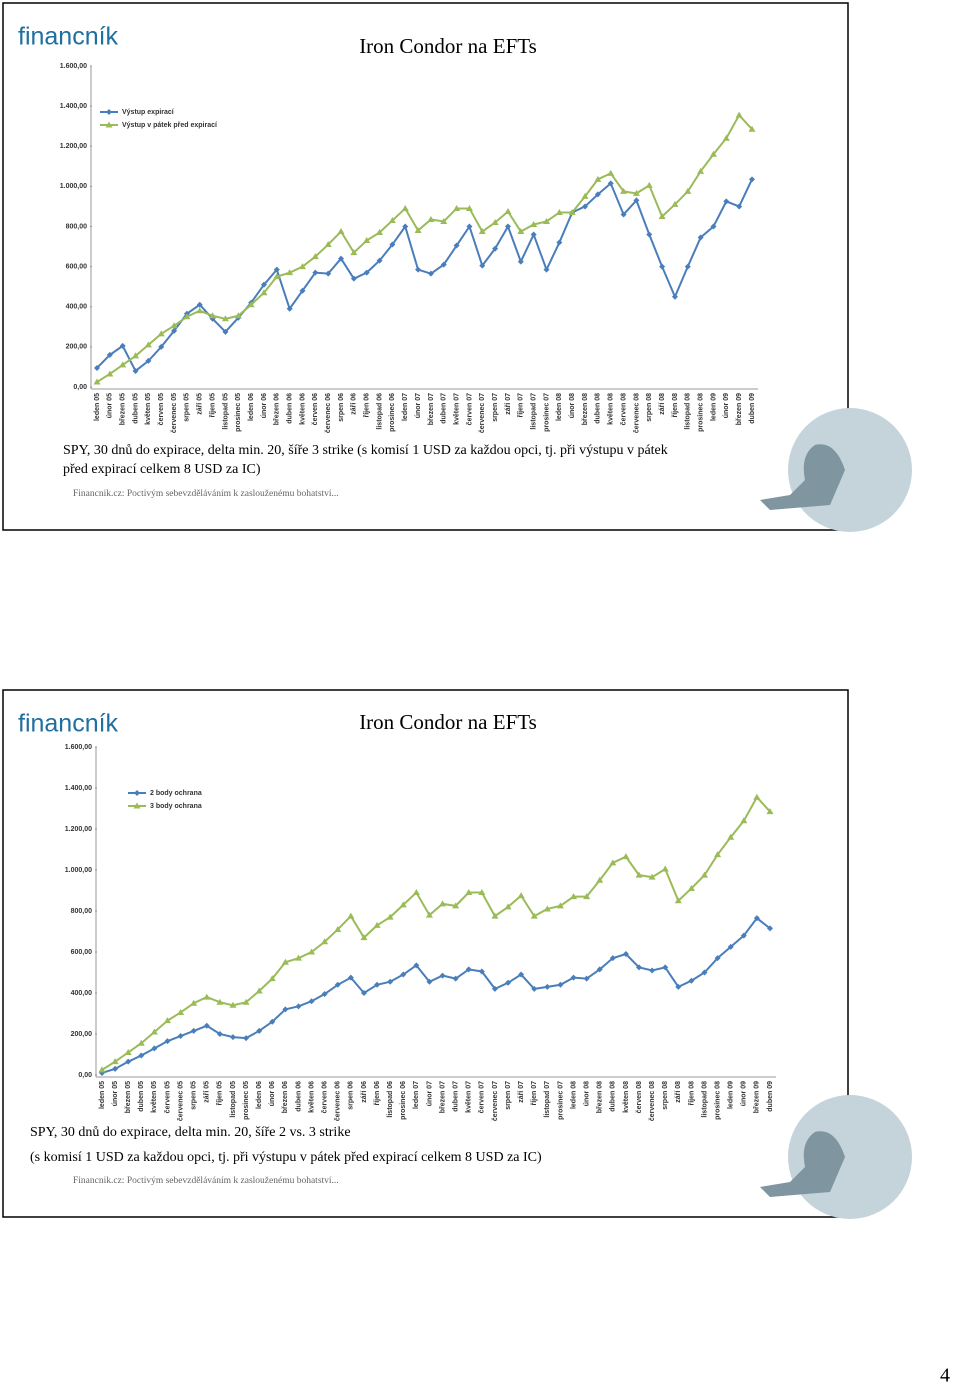  I want to click on legend-label: 2 body ochrana, so click(176, 793).